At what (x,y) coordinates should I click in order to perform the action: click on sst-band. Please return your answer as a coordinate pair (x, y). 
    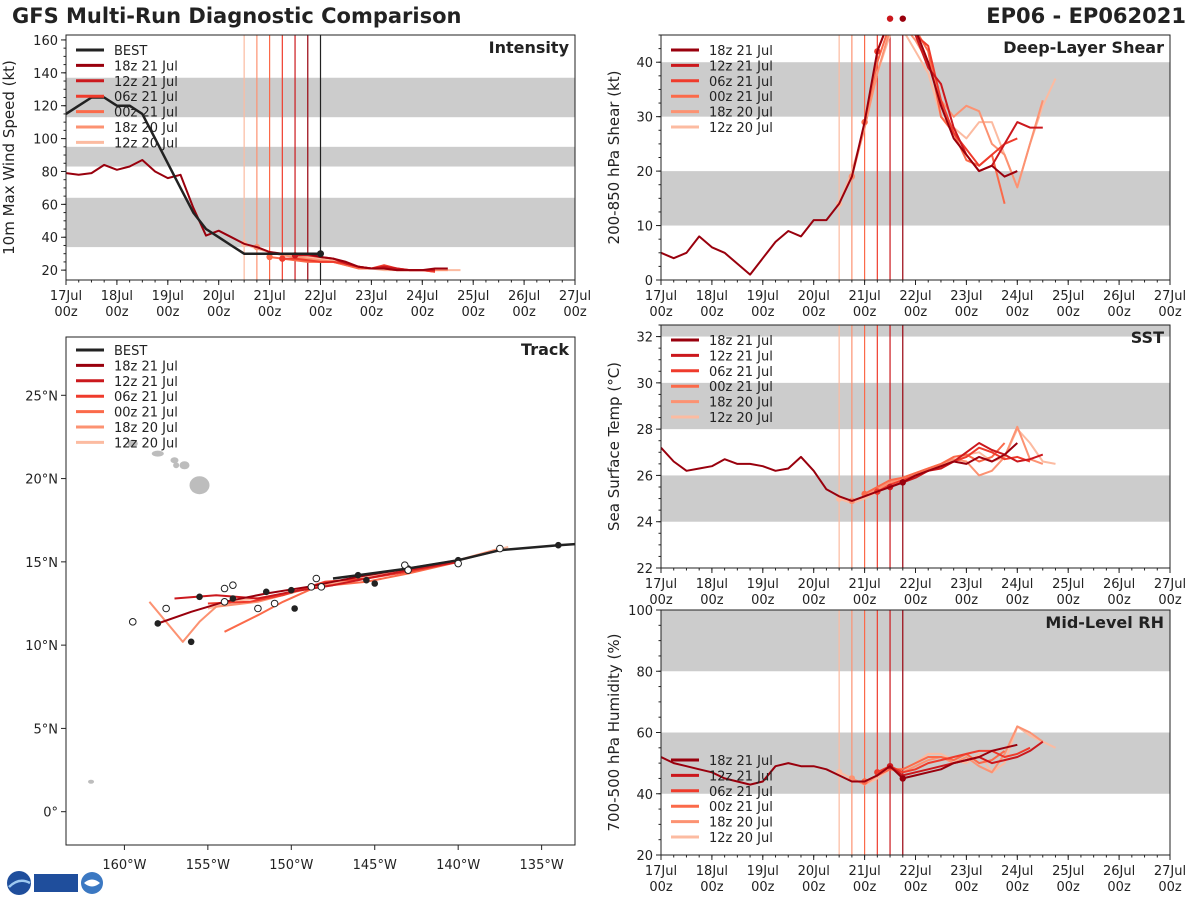
    Looking at the image, I should click on (915, 406).